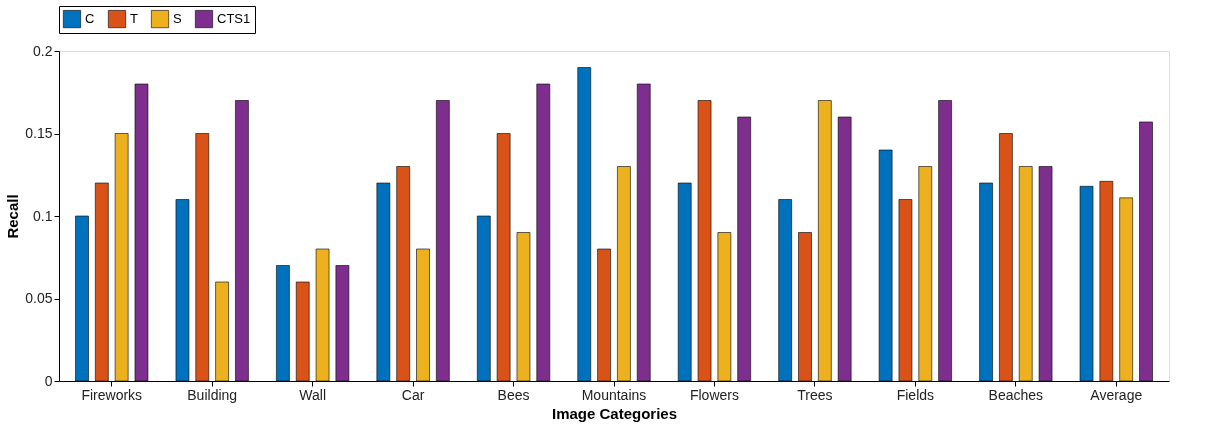 The height and width of the screenshot is (431, 1214). I want to click on x-tick-label: Trees, so click(815, 394).